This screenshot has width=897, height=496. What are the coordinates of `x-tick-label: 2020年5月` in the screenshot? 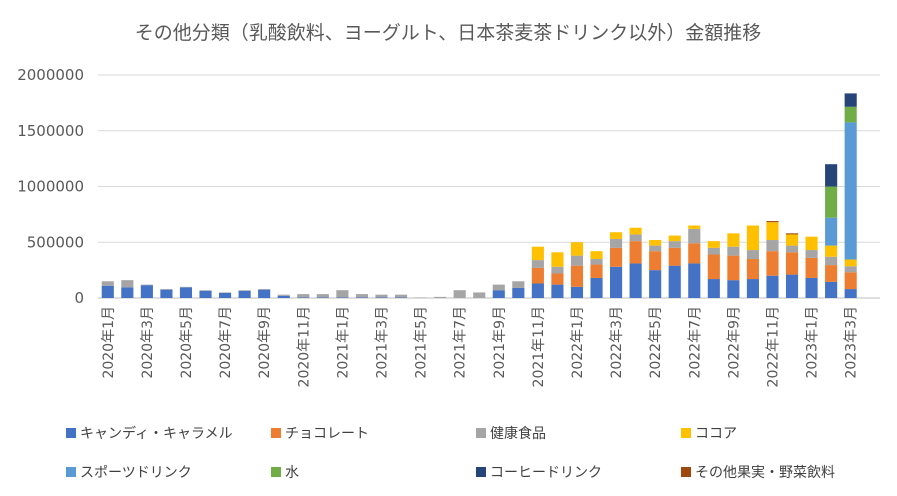 It's located at (187, 342).